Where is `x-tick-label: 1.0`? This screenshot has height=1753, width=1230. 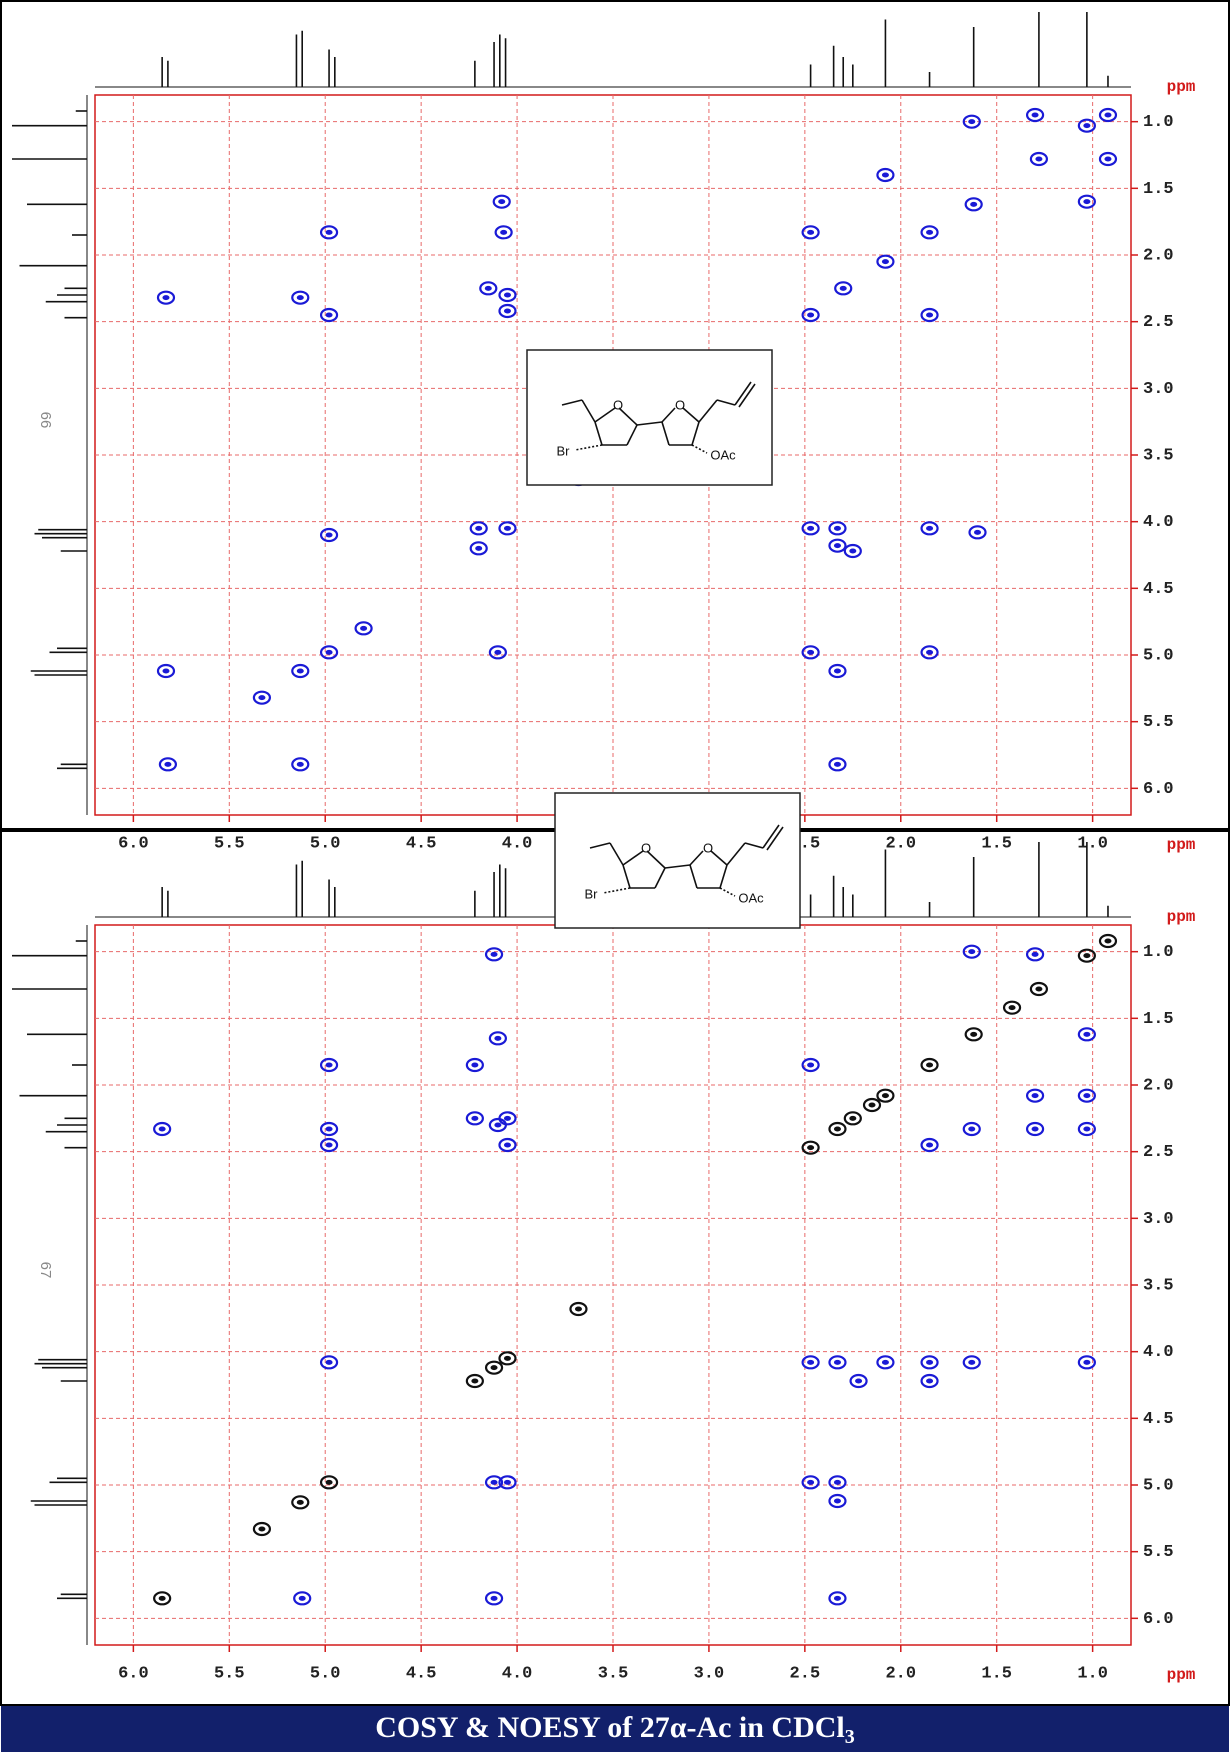
x-tick-label: 1.0 is located at coordinates (1092, 843).